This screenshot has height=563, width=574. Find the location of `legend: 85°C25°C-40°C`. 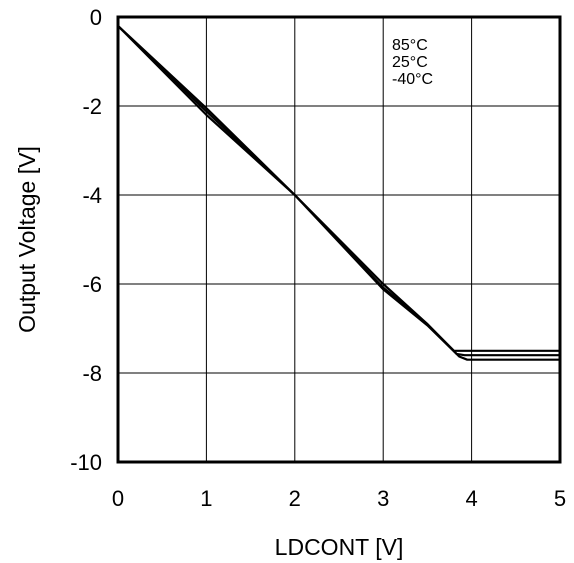

legend: 85°C25°C-40°C is located at coordinates (412, 62).